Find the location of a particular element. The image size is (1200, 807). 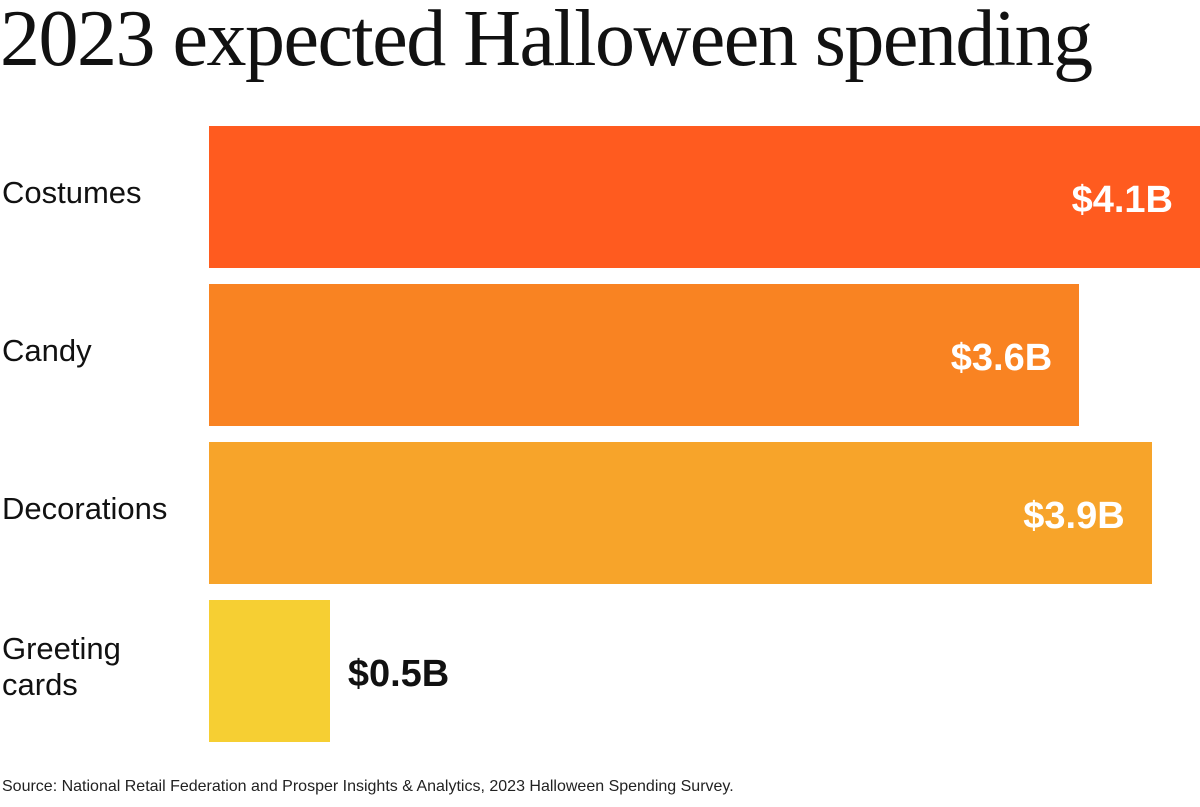

value-label: $3.6B is located at coordinates (1001, 358).